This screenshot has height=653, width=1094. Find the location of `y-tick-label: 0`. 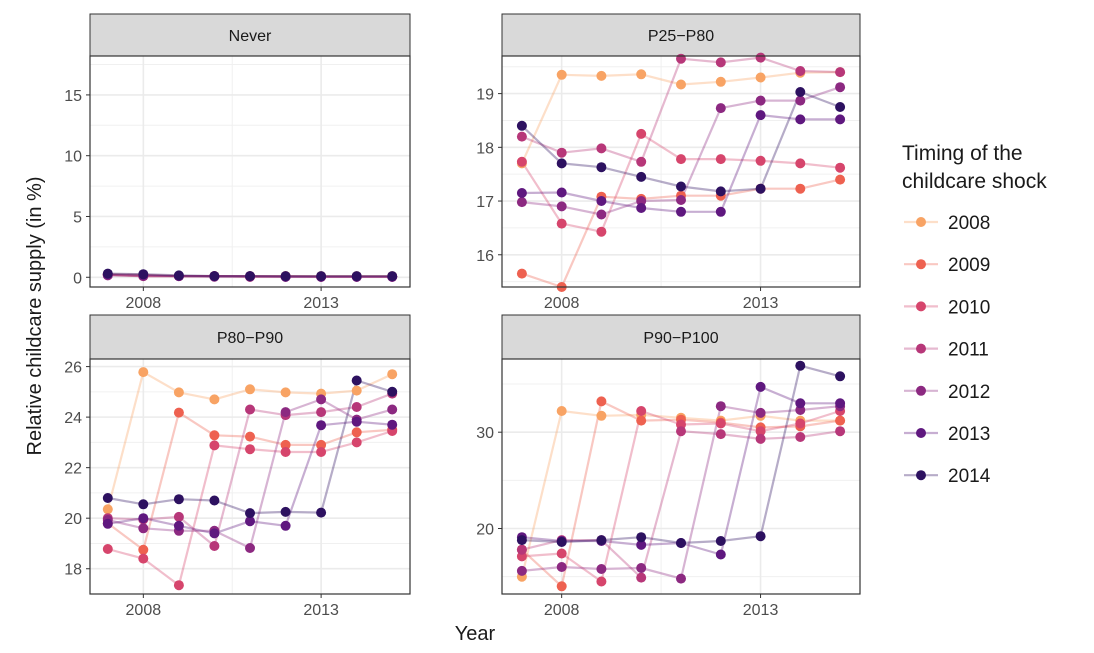

y-tick-label: 0 is located at coordinates (77, 278).